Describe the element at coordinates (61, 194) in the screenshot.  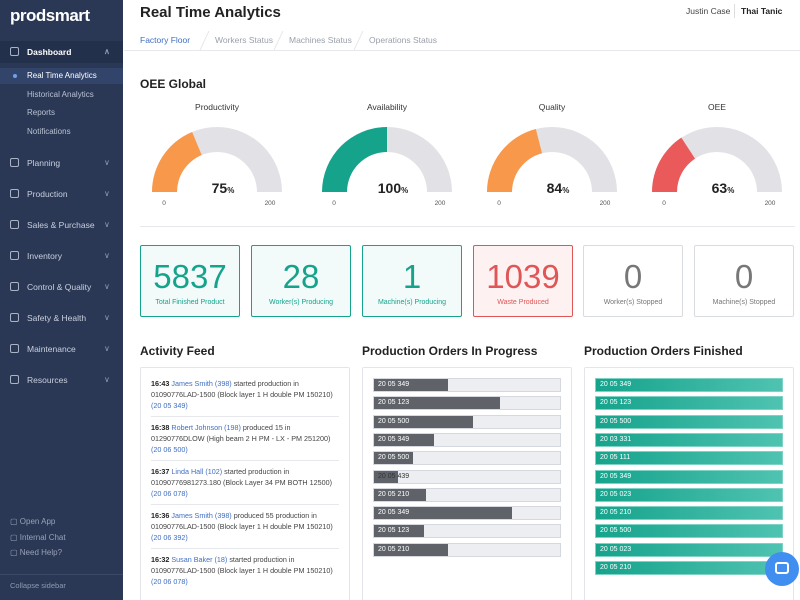
I see `menu-item: Production ∨` at that location.